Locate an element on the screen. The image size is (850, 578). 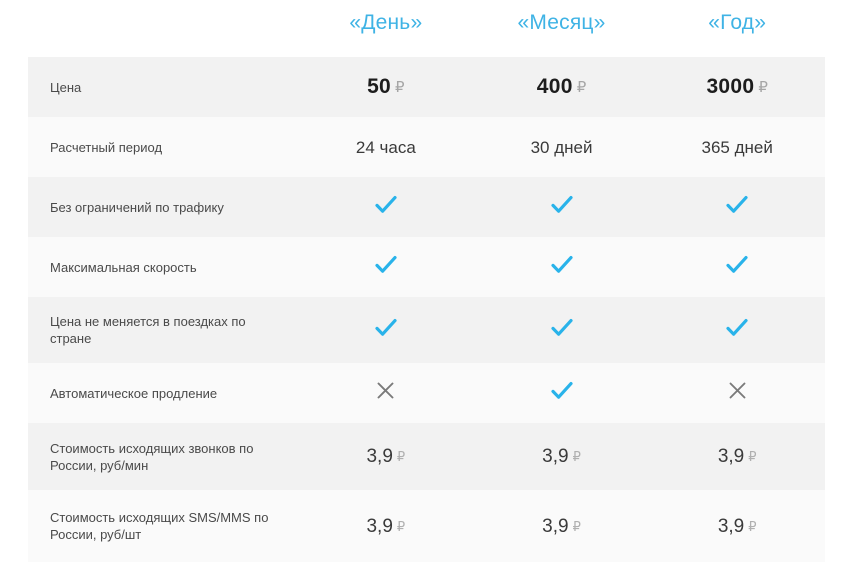
price-amount: 400 is located at coordinates (554, 86).